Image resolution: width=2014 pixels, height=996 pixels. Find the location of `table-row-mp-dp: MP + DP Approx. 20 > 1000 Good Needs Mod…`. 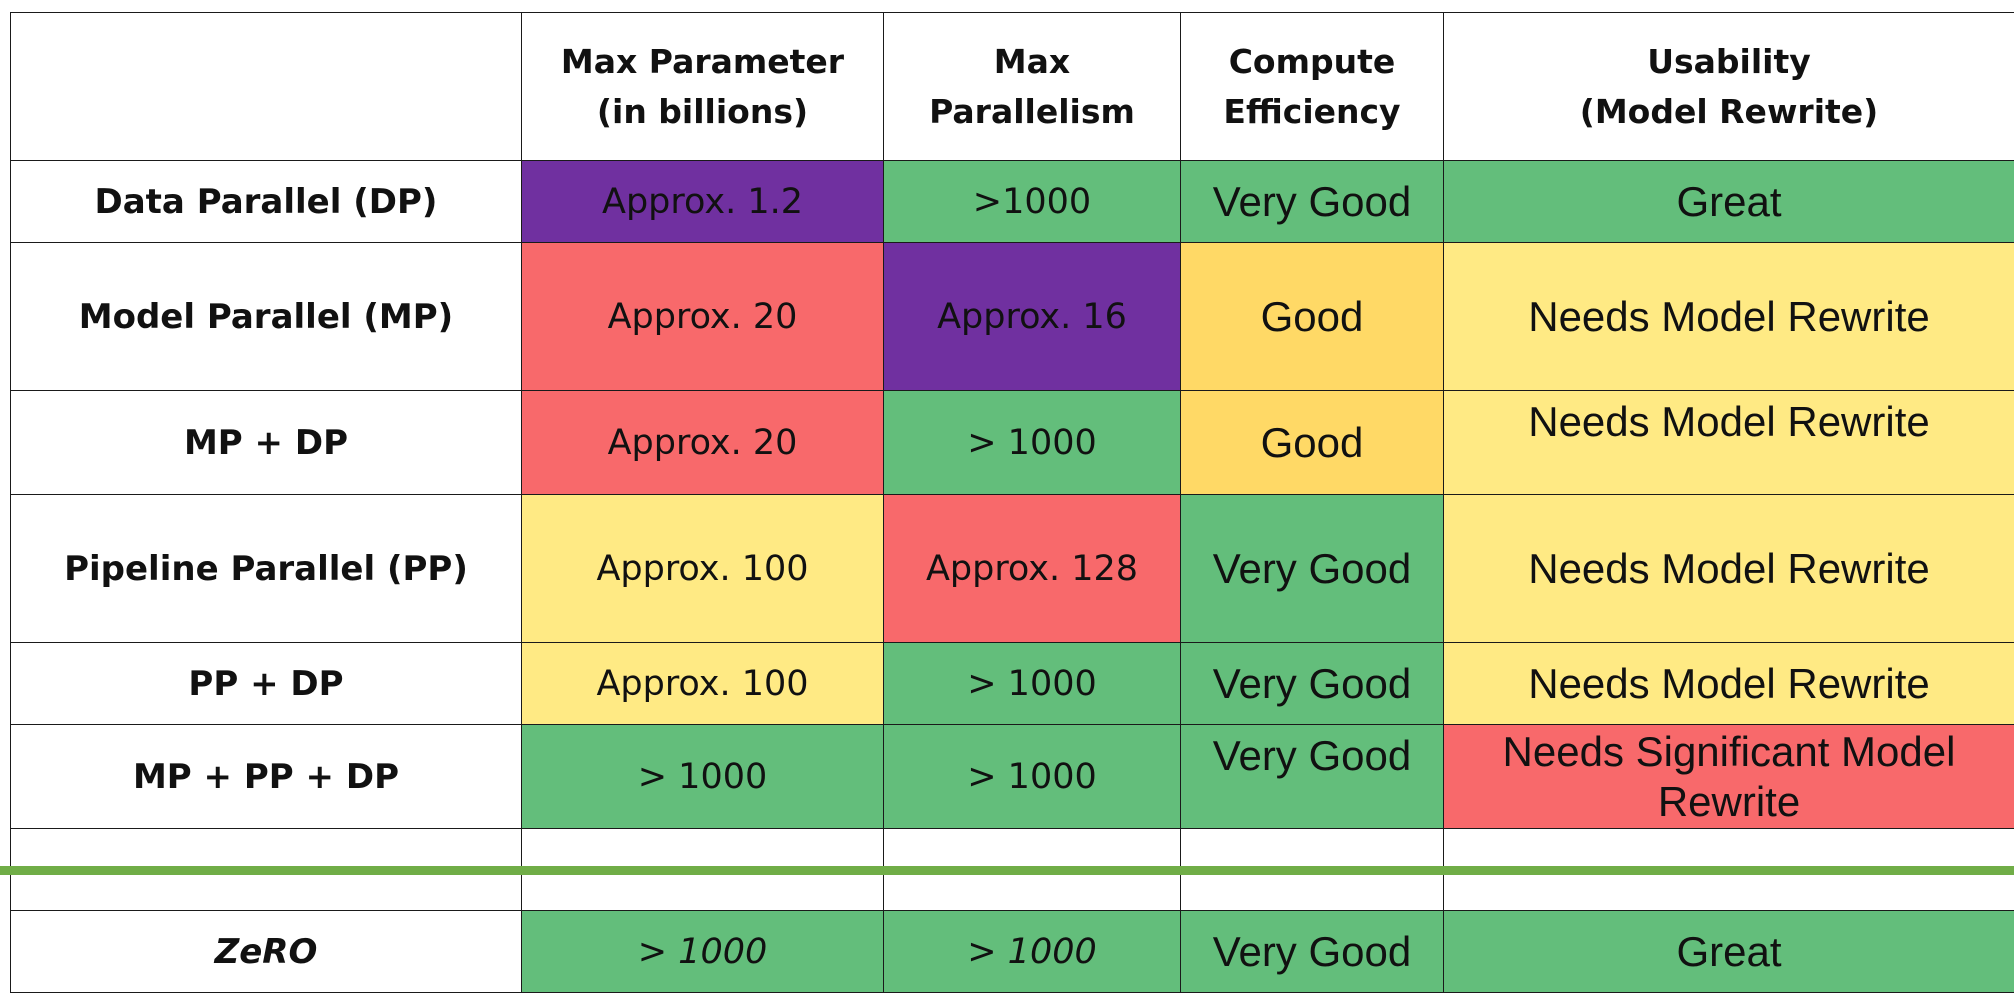

table-row-mp-dp: MP + DP Approx. 20 > 1000 Good Needs Mod… is located at coordinates (1012, 442).